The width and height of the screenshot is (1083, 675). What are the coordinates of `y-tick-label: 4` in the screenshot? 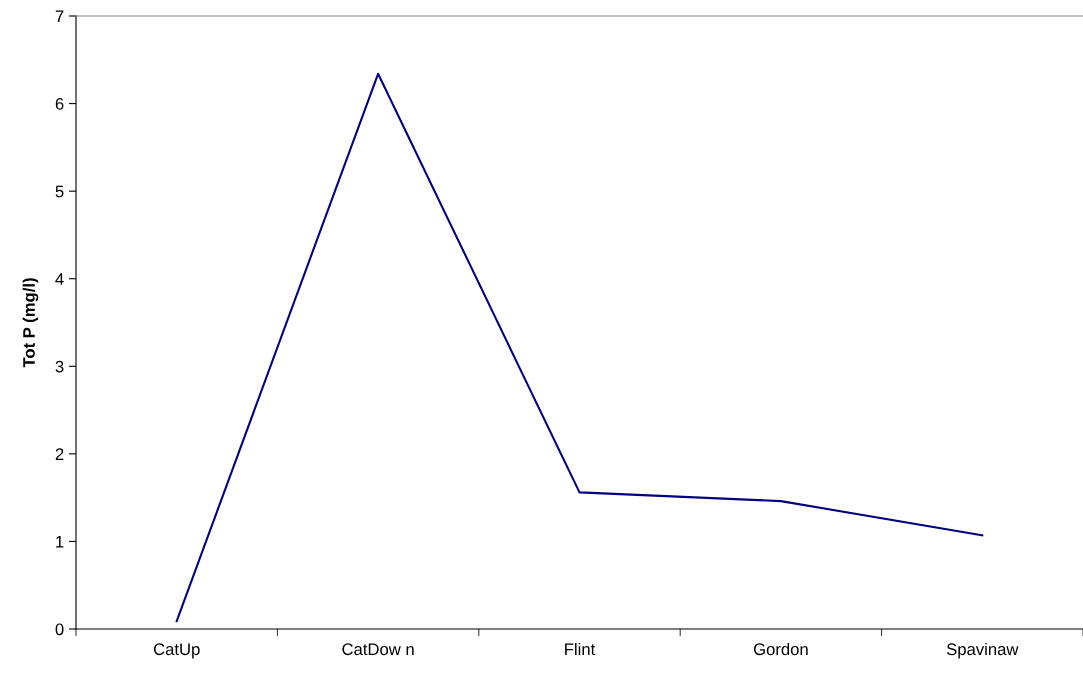 It's located at (59, 279).